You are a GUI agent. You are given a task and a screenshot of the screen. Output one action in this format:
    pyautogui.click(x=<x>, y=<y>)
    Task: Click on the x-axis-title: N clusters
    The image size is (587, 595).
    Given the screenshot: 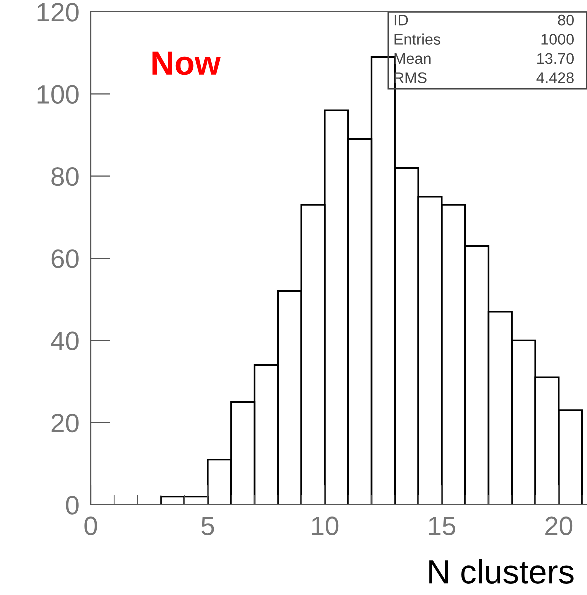 What is the action you would take?
    pyautogui.click(x=502, y=571)
    